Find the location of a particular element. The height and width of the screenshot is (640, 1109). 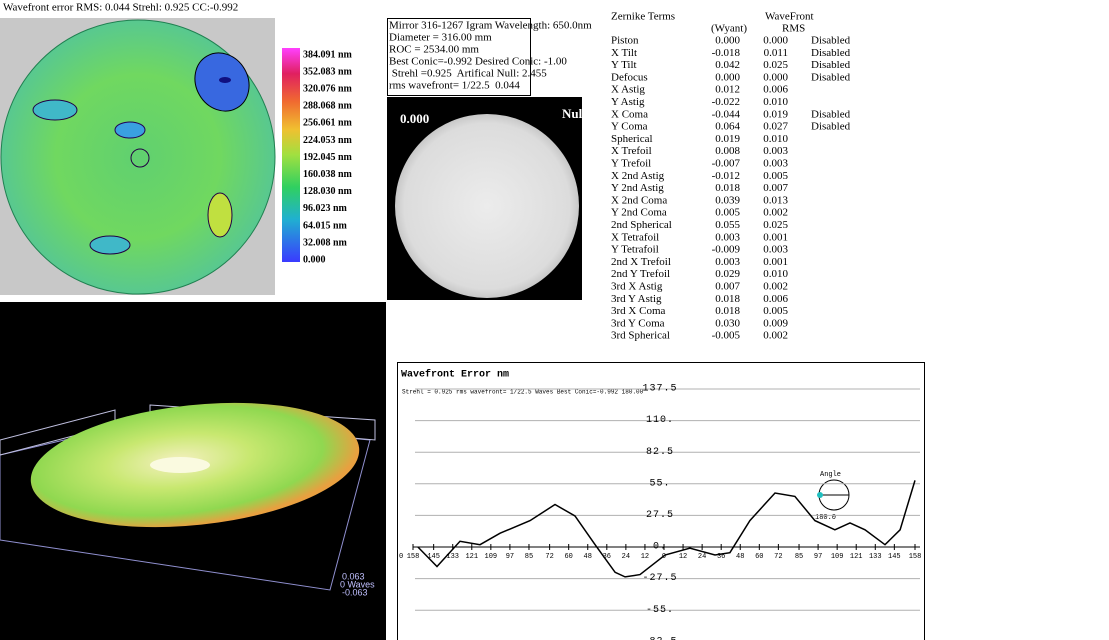

term-name: X Astig is located at coordinates (628, 90).